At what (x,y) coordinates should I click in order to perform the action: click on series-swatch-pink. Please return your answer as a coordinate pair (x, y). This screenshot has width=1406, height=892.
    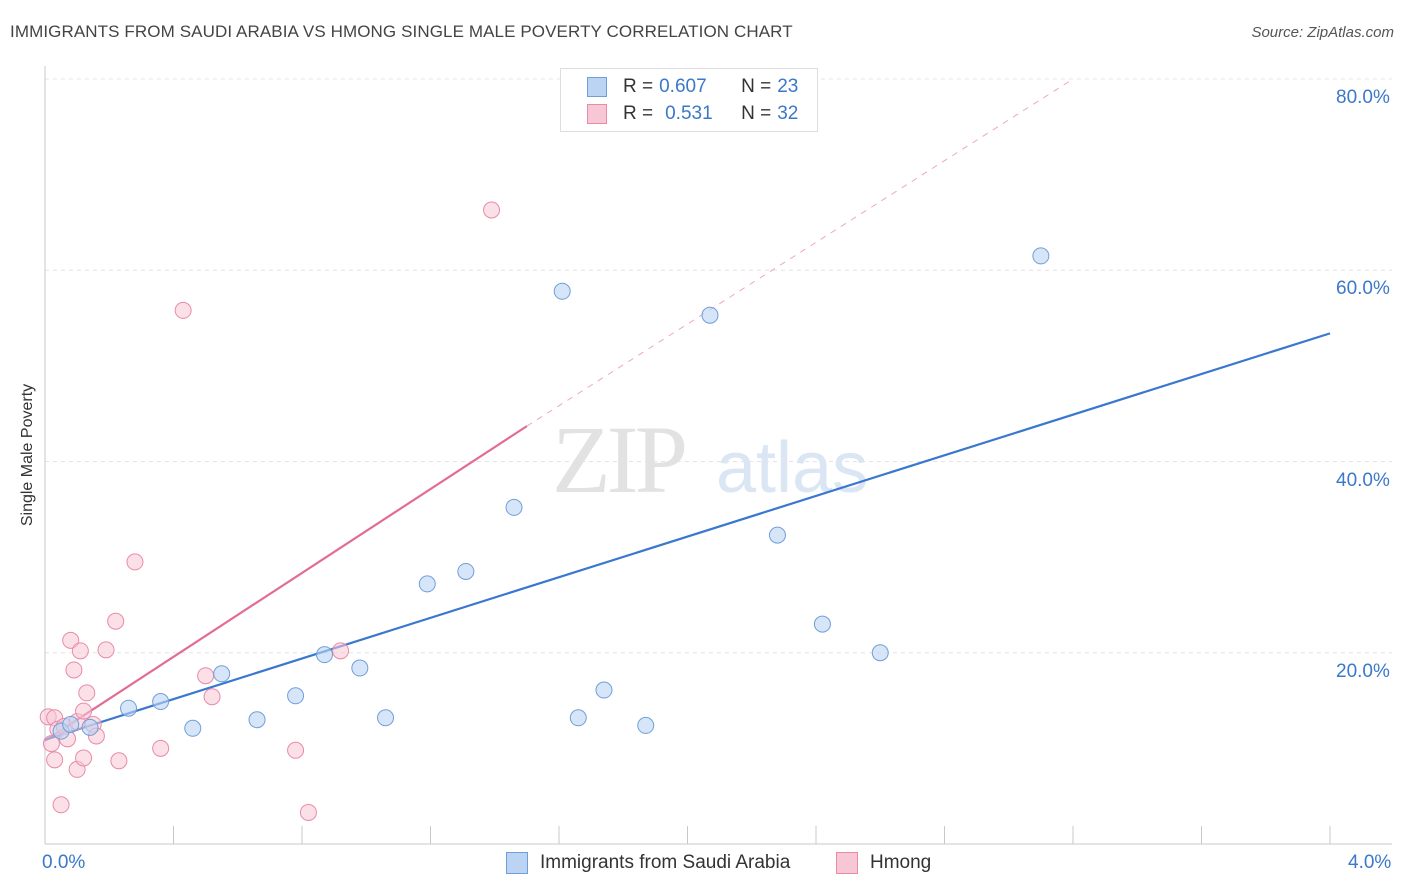
    Looking at the image, I should click on (847, 863).